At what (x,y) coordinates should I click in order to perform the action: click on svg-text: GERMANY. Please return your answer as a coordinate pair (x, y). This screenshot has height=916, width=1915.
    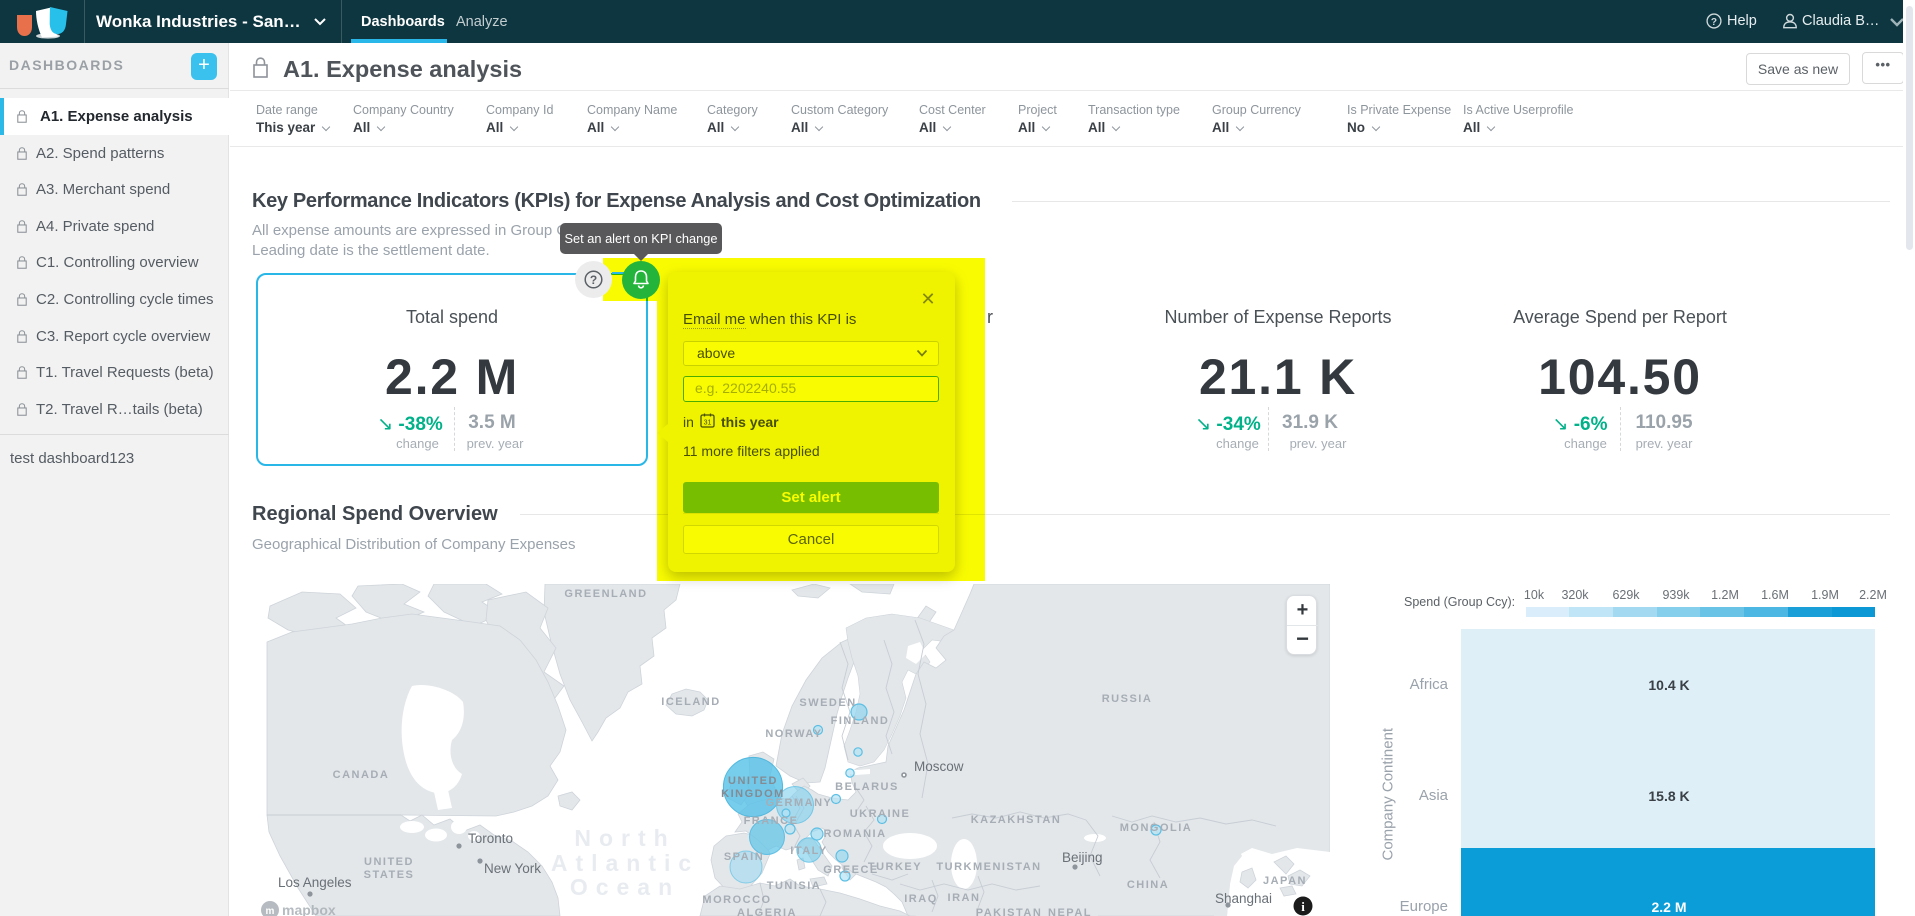
    Looking at the image, I should click on (799, 803).